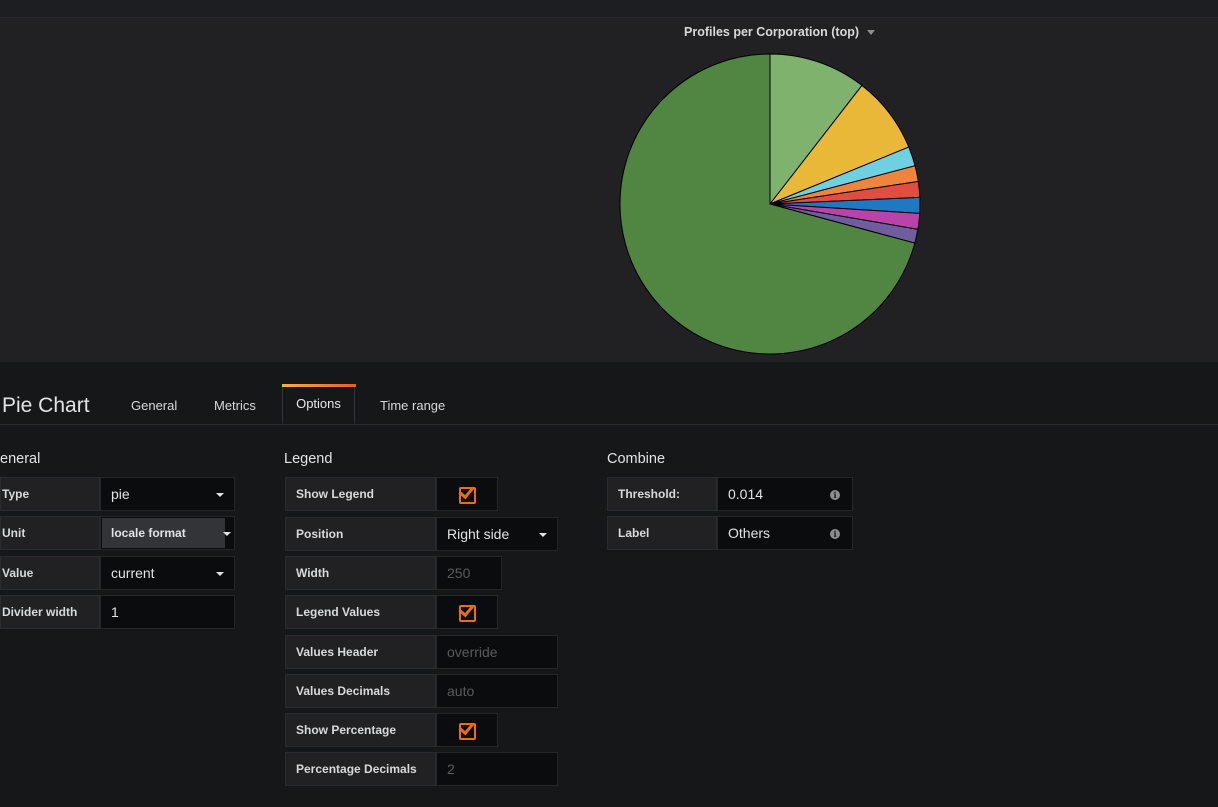 This screenshot has width=1218, height=807. Describe the element at coordinates (360, 494) in the screenshot. I see `show-legend-label: Show Legend` at that location.